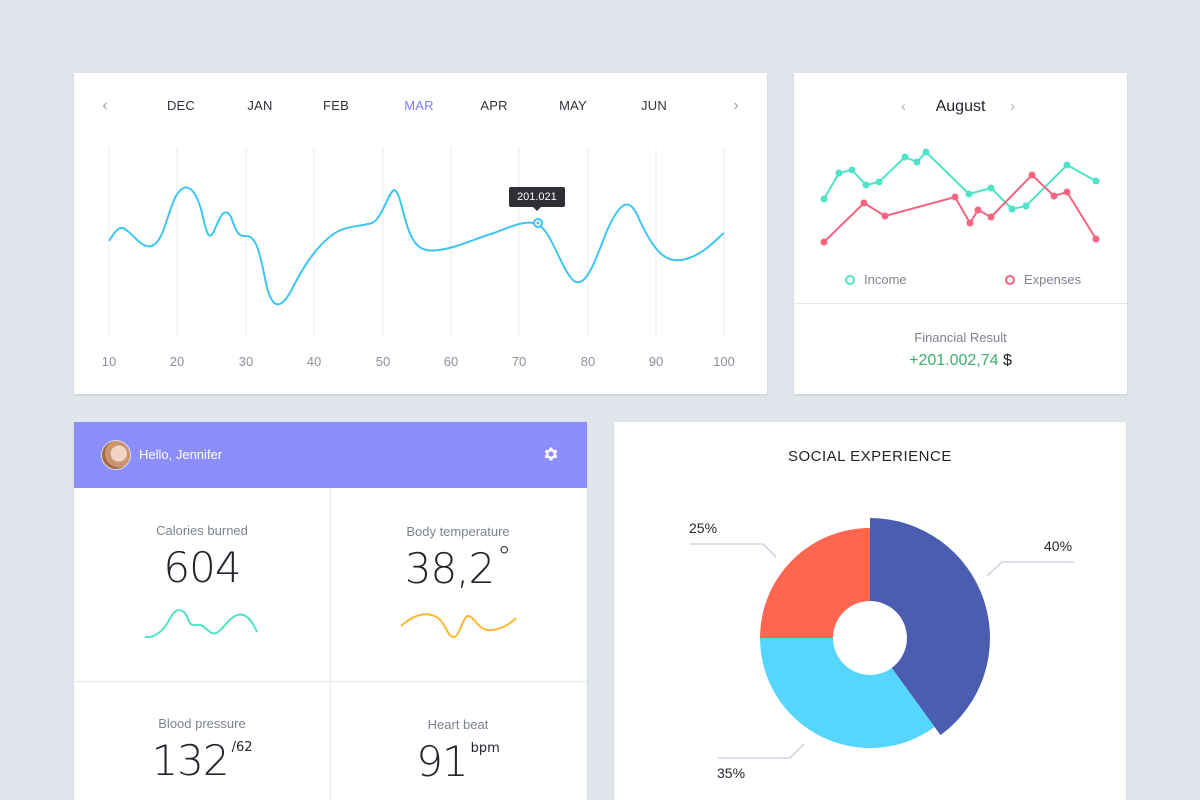  Describe the element at coordinates (654, 105) in the screenshot. I see `month-tab: JUN` at that location.